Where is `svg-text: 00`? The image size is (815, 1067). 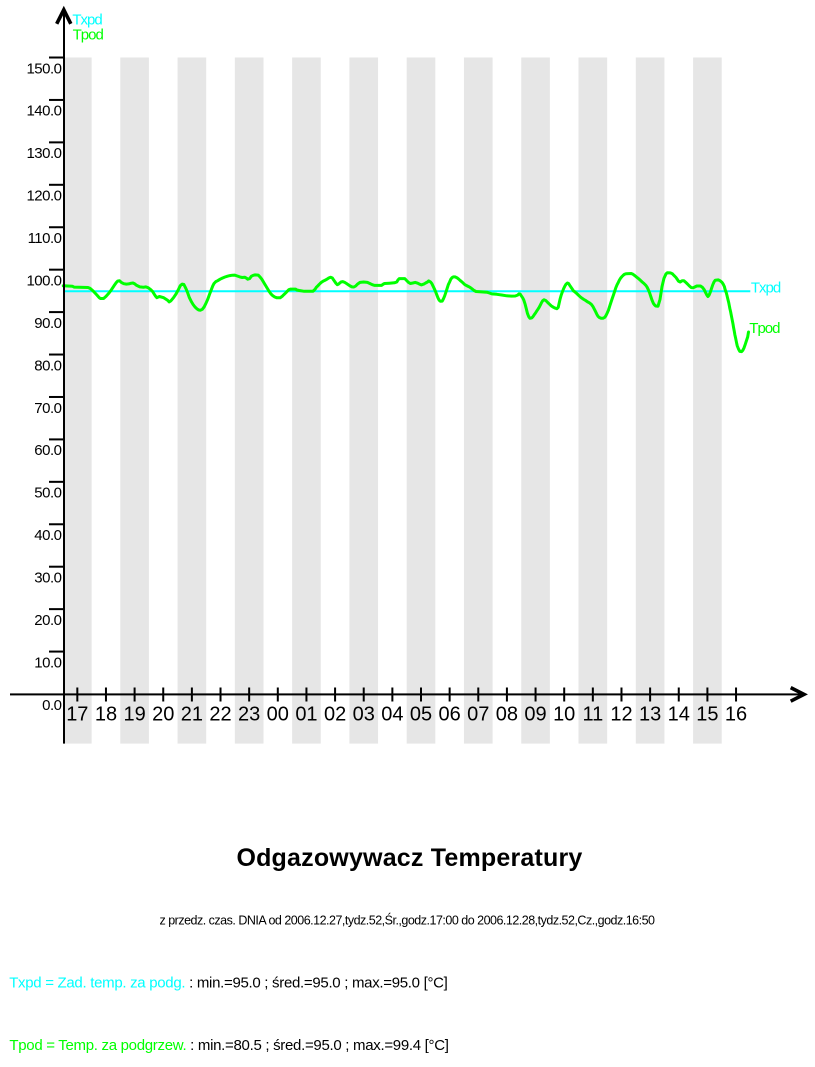 svg-text: 00 is located at coordinates (278, 715).